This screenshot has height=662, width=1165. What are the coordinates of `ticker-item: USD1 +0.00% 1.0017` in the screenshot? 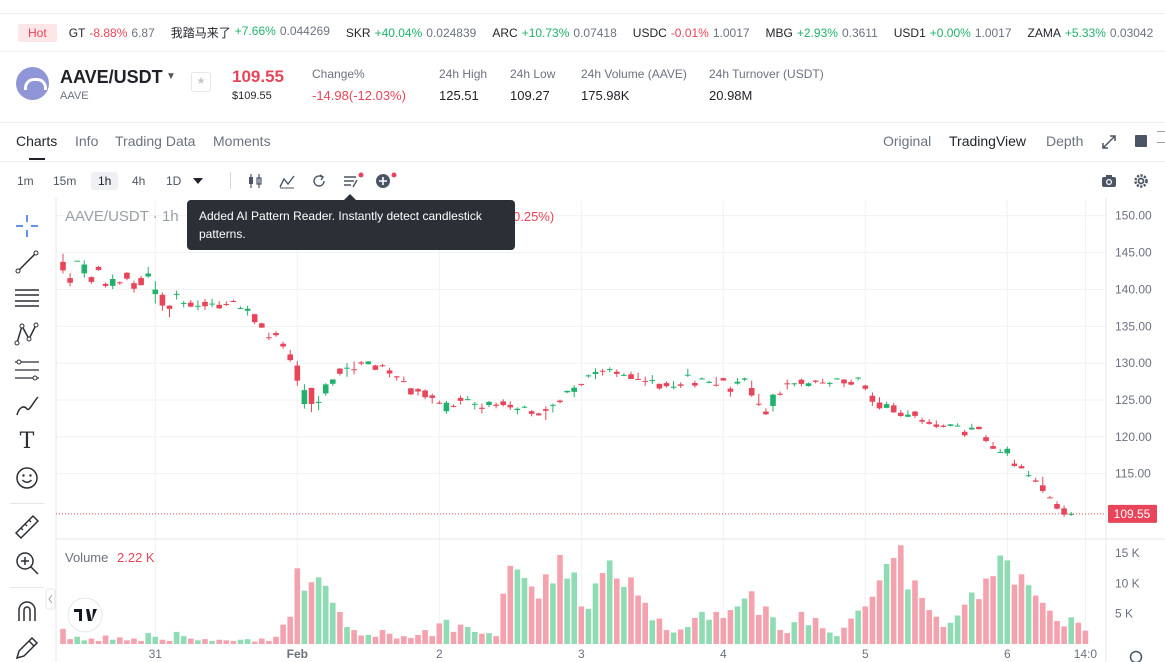 It's located at (953, 33).